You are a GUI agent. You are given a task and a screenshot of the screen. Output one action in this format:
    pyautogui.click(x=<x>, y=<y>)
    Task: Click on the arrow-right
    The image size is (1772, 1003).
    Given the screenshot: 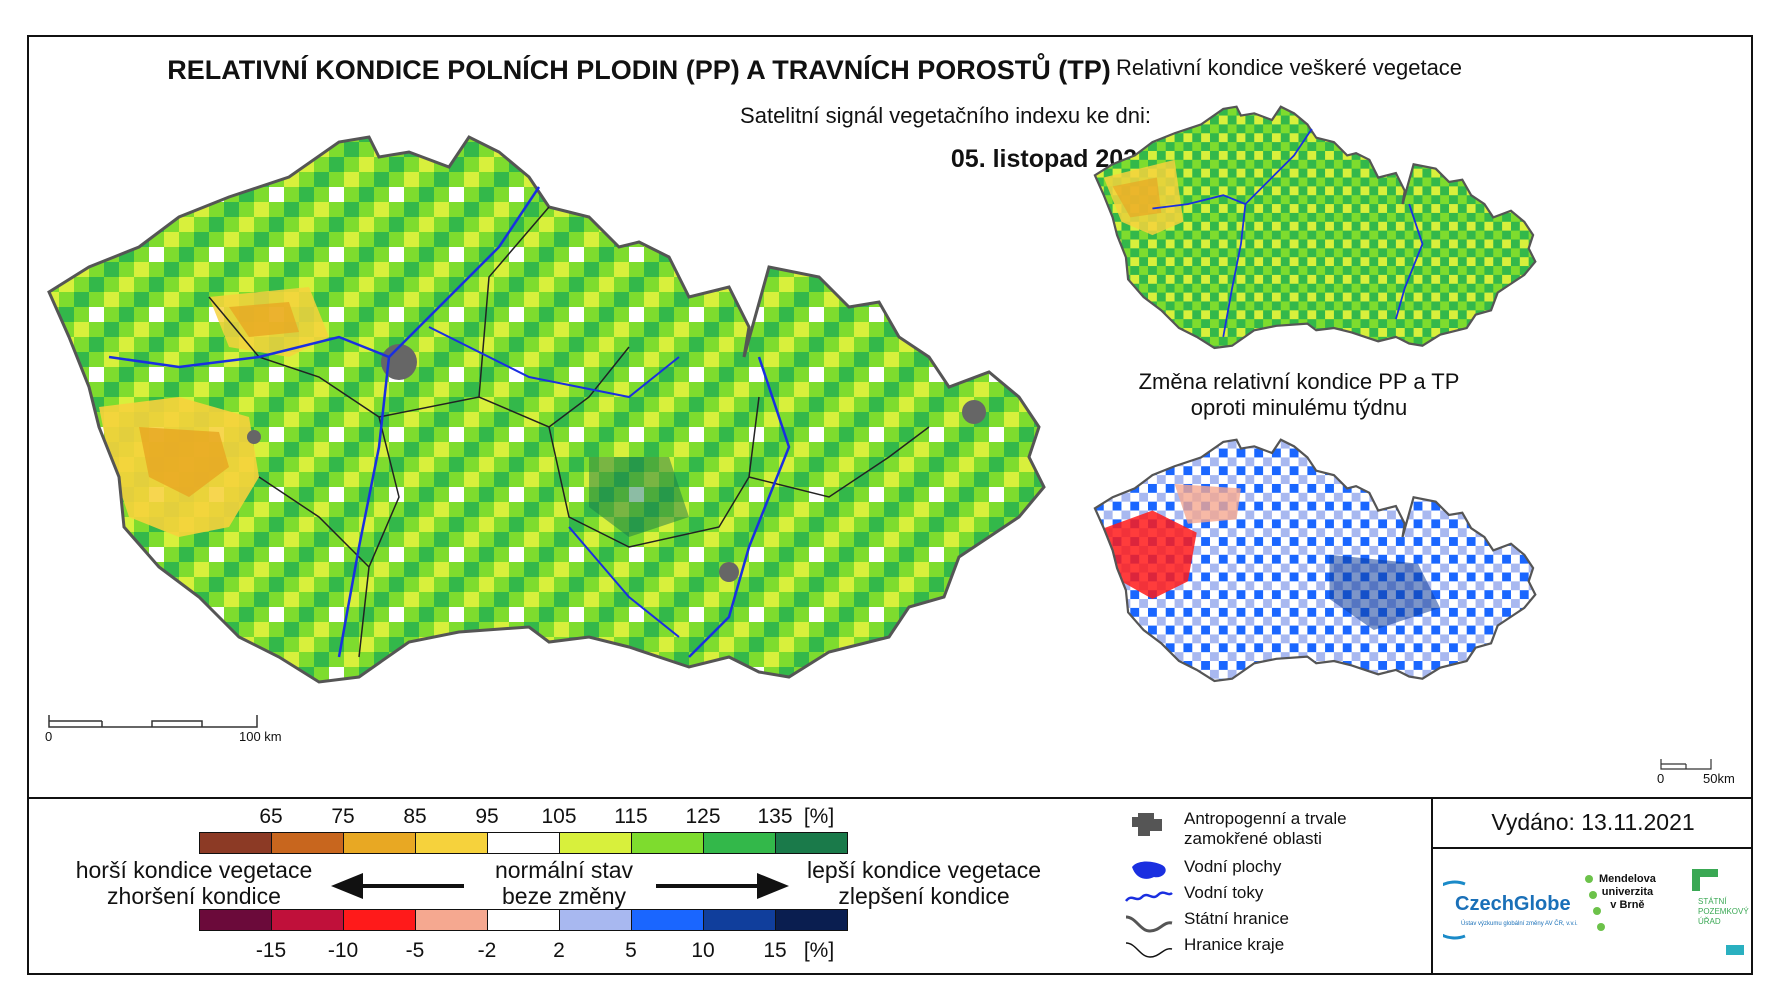 What is the action you would take?
    pyautogui.click(x=722, y=886)
    